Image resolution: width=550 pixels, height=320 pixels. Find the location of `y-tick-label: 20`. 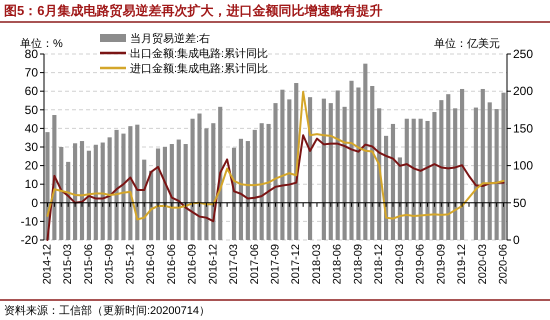

y-tick-label: 20 is located at coordinates (31, 165).